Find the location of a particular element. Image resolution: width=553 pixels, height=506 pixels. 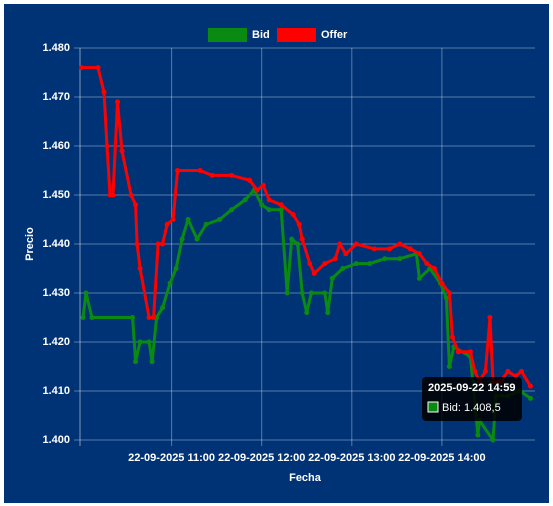

y-tick-label: 1.400 is located at coordinates (56, 440).